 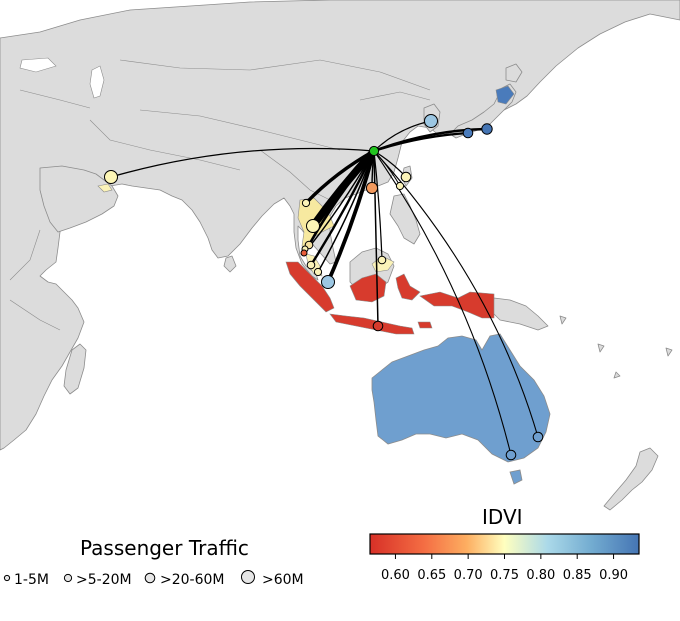 What do you see at coordinates (97, 82) in the screenshot?
I see `caspian-sea` at bounding box center [97, 82].